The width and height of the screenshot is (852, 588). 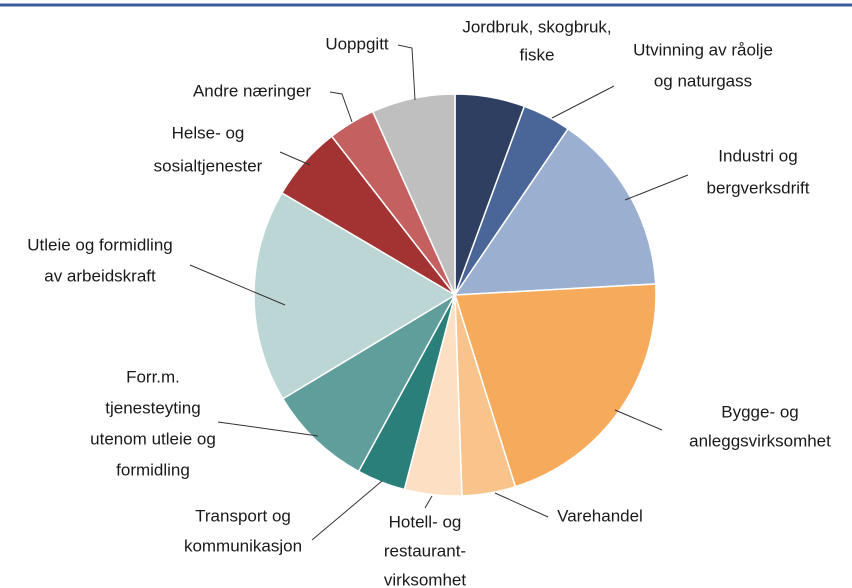 I want to click on slice-label: Utleie og formidling, so click(x=100, y=244).